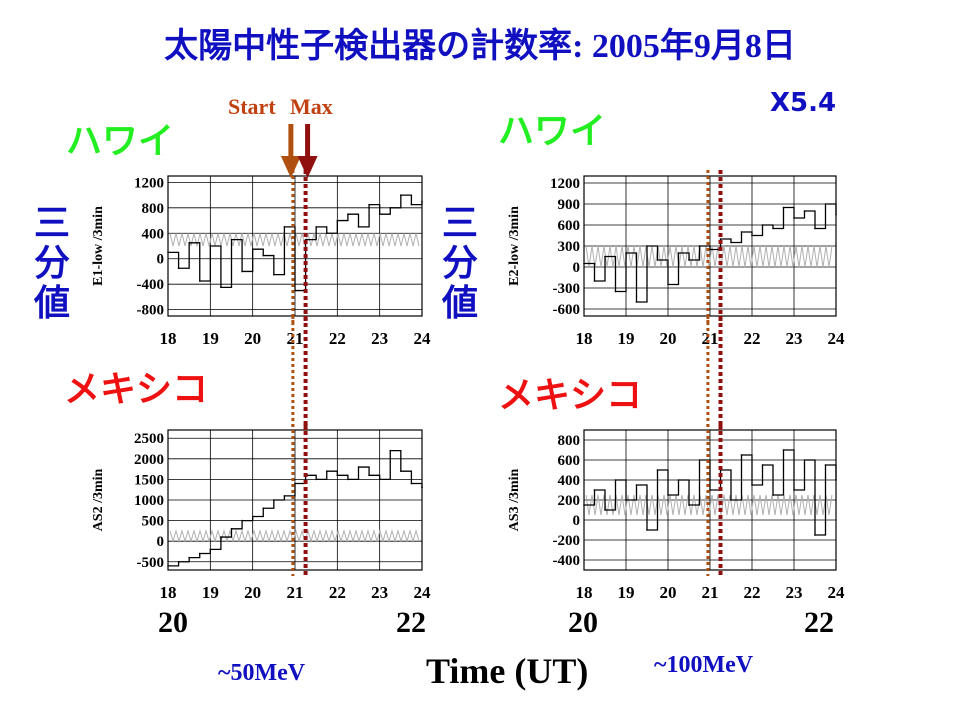  Describe the element at coordinates (151, 311) in the screenshot. I see `y-tick-label: -800` at that location.